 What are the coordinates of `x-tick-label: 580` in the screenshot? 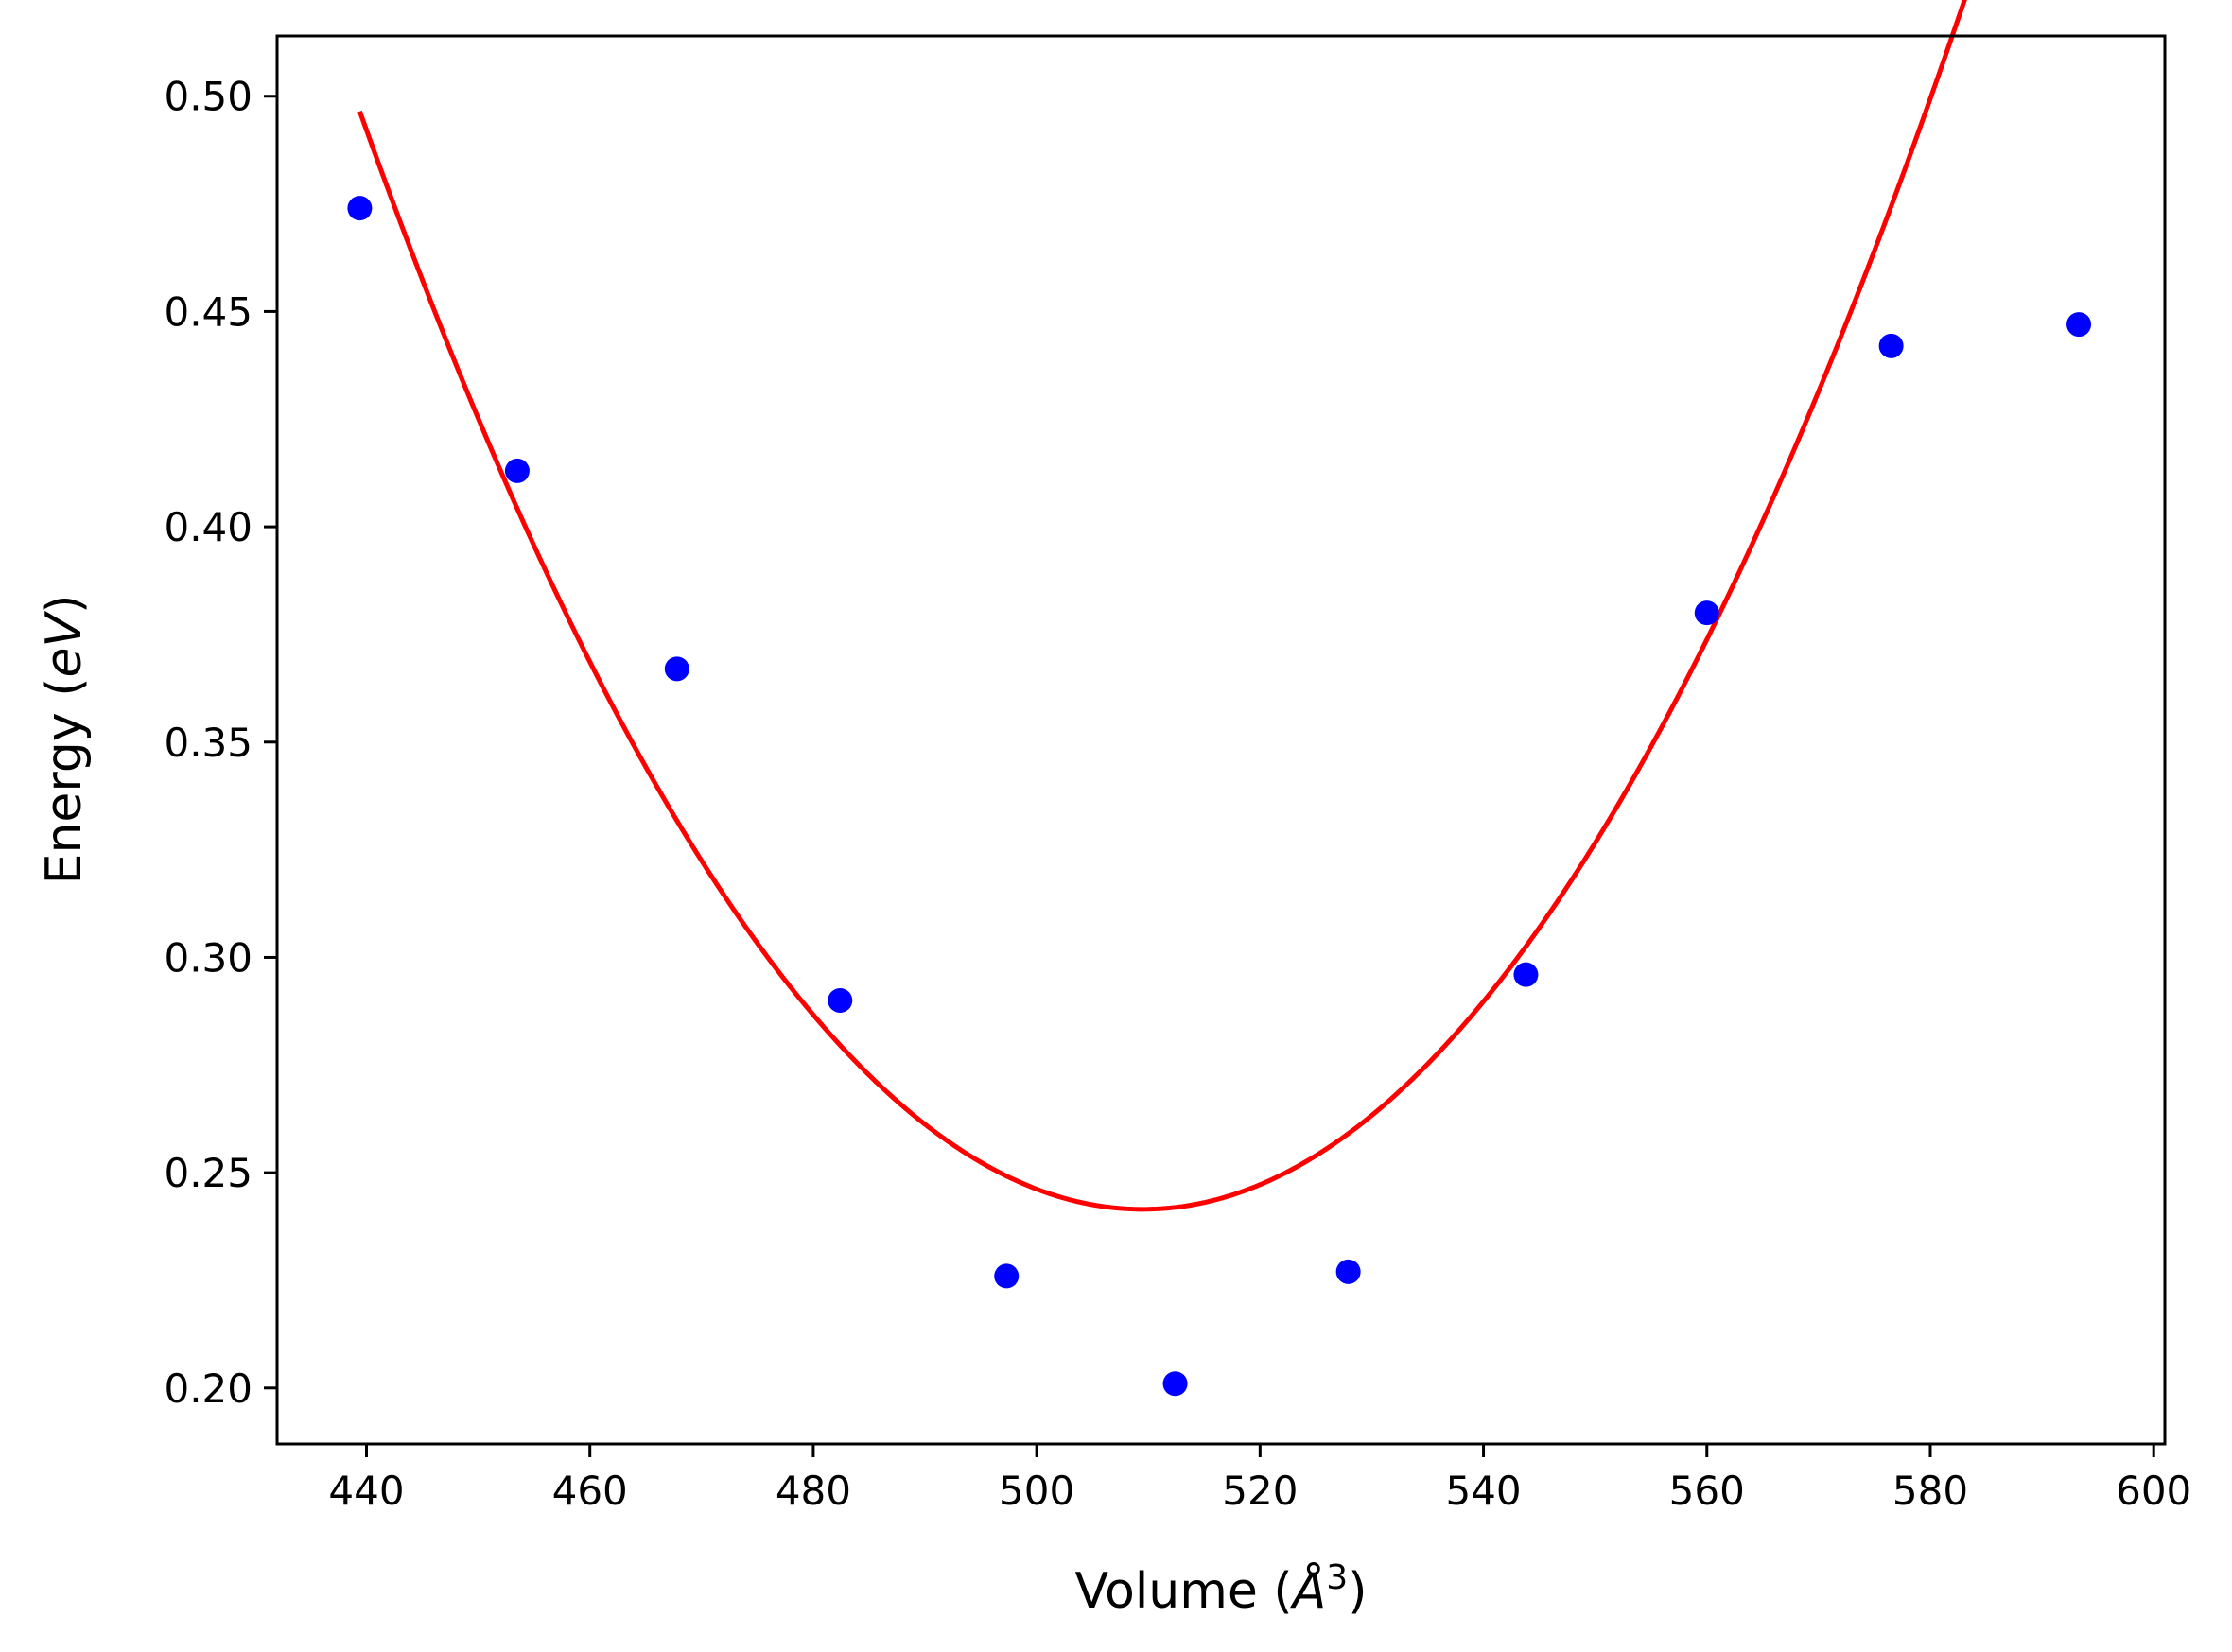 It's located at (1930, 1491).